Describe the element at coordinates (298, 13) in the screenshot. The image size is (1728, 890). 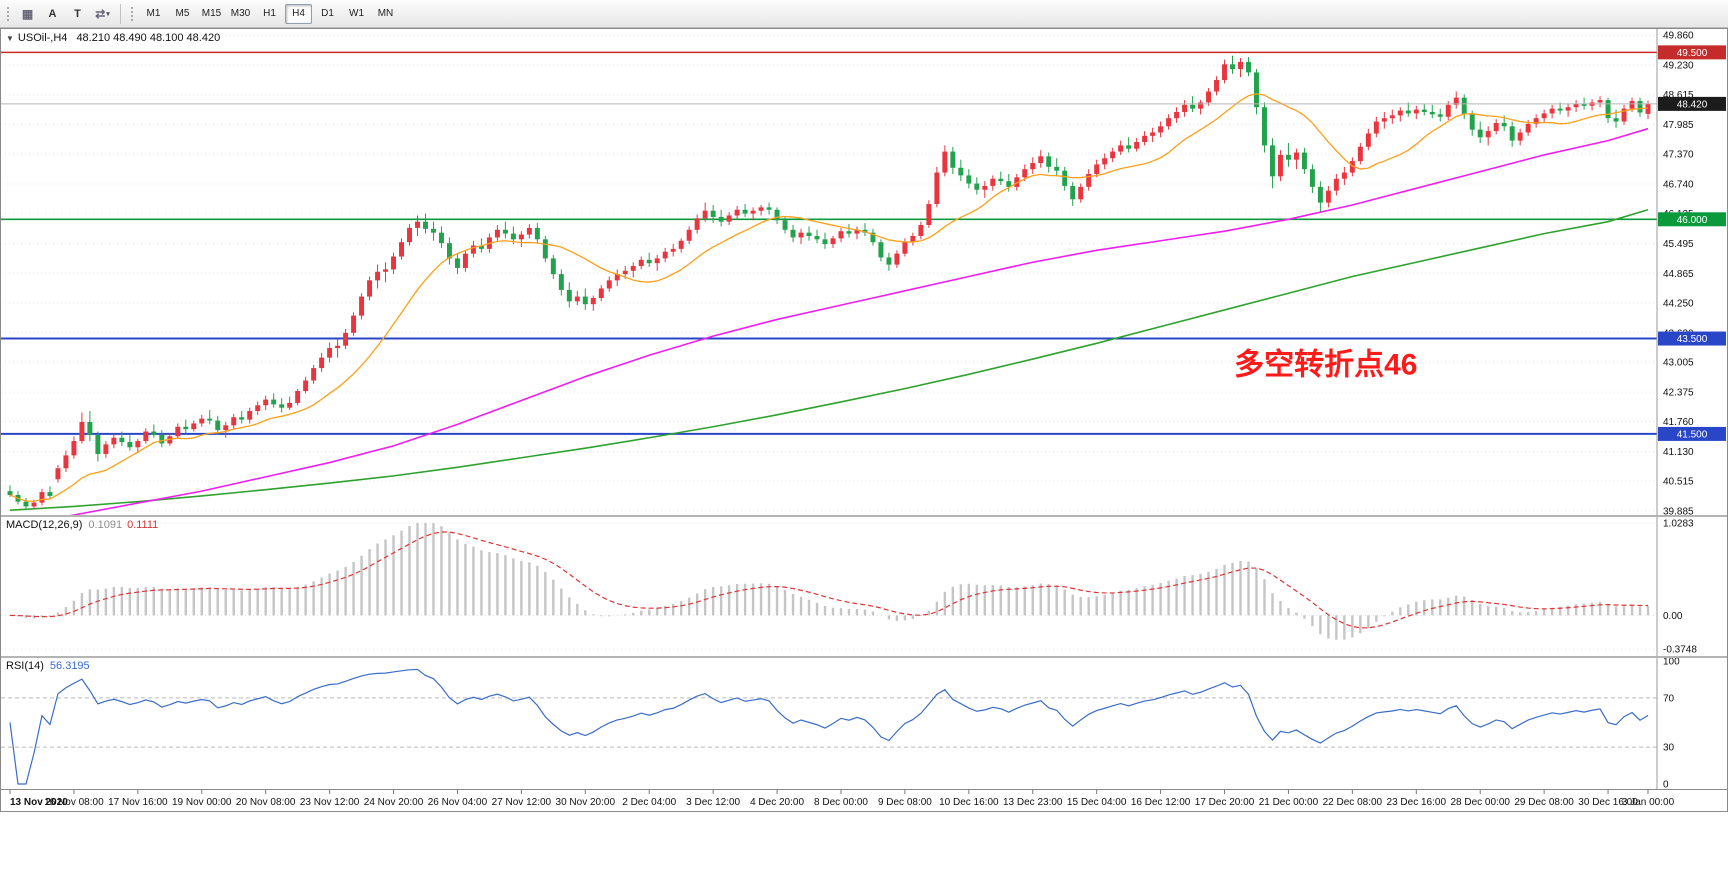
I see `timeframe-button-h4: H4` at that location.